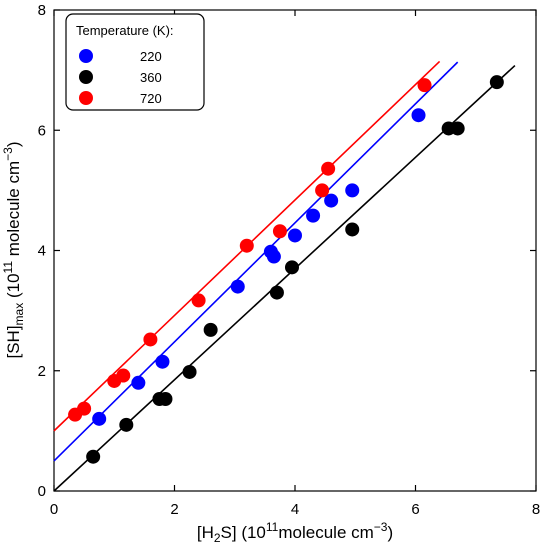 This screenshot has height=550, width=549. I want to click on legend-label-720: 720, so click(151, 98).